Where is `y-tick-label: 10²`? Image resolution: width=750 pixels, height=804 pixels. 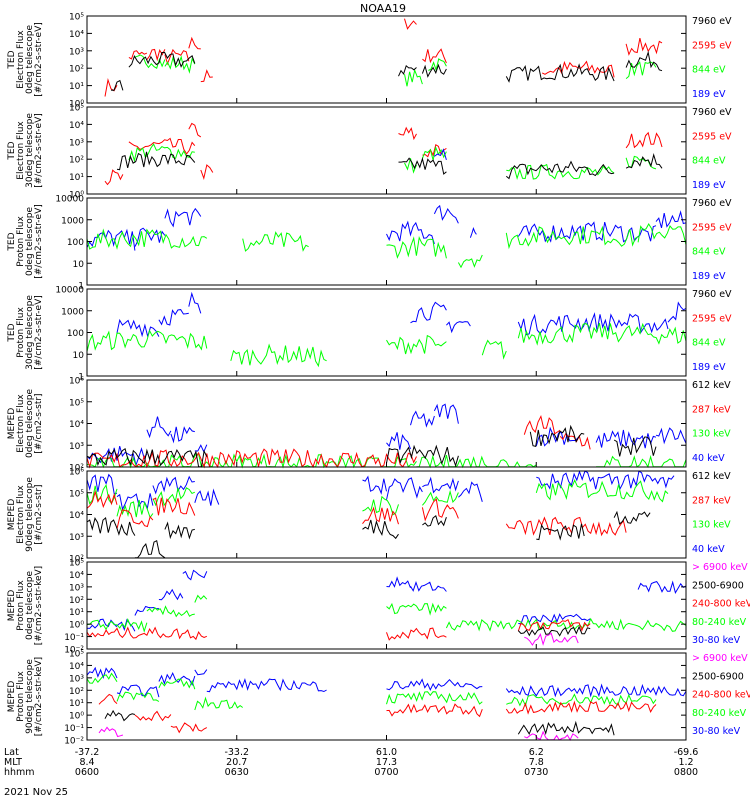
y-tick-label: 10² is located at coordinates (76, 469).